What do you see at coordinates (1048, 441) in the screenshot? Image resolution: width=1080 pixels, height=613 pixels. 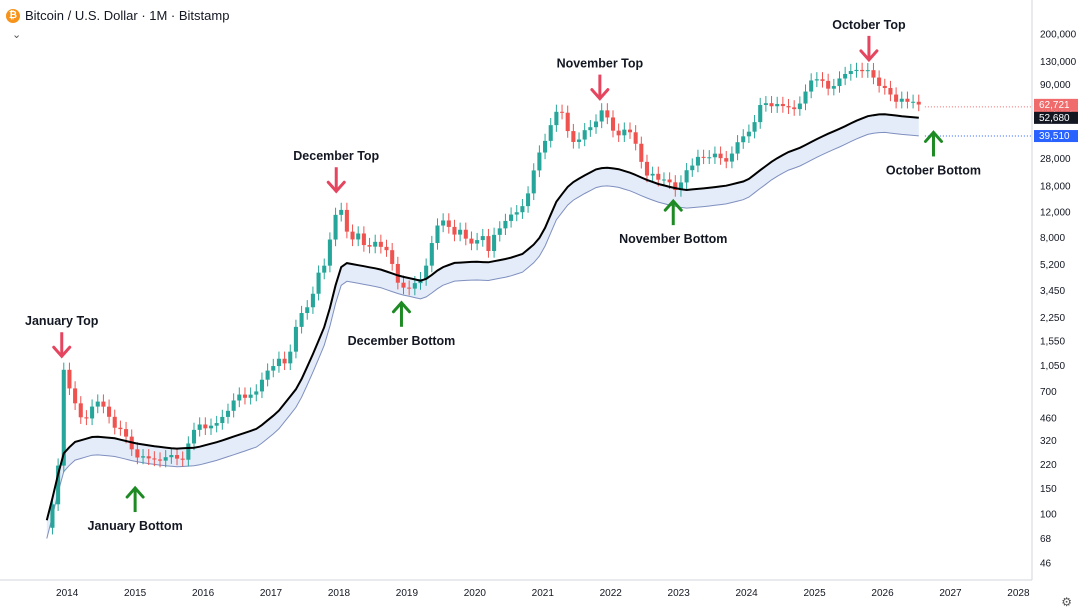 I see `y-tick-label: 320` at bounding box center [1048, 441].